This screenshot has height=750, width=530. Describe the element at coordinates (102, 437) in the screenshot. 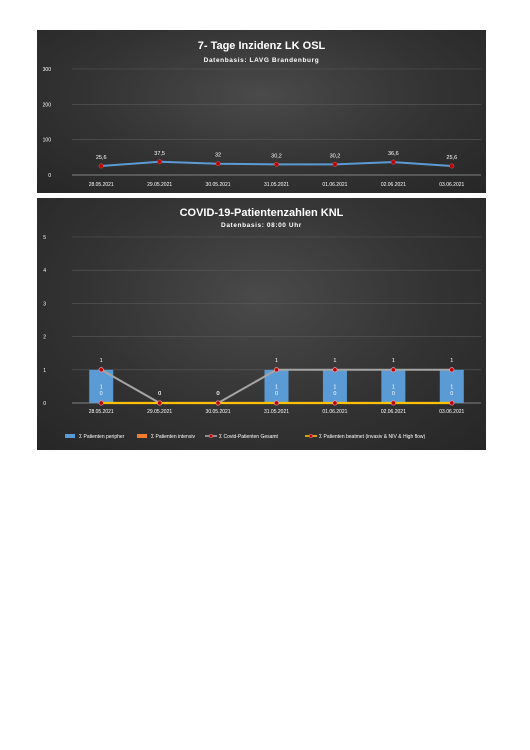

I see `legend-label: Σ Patienten peripher` at that location.